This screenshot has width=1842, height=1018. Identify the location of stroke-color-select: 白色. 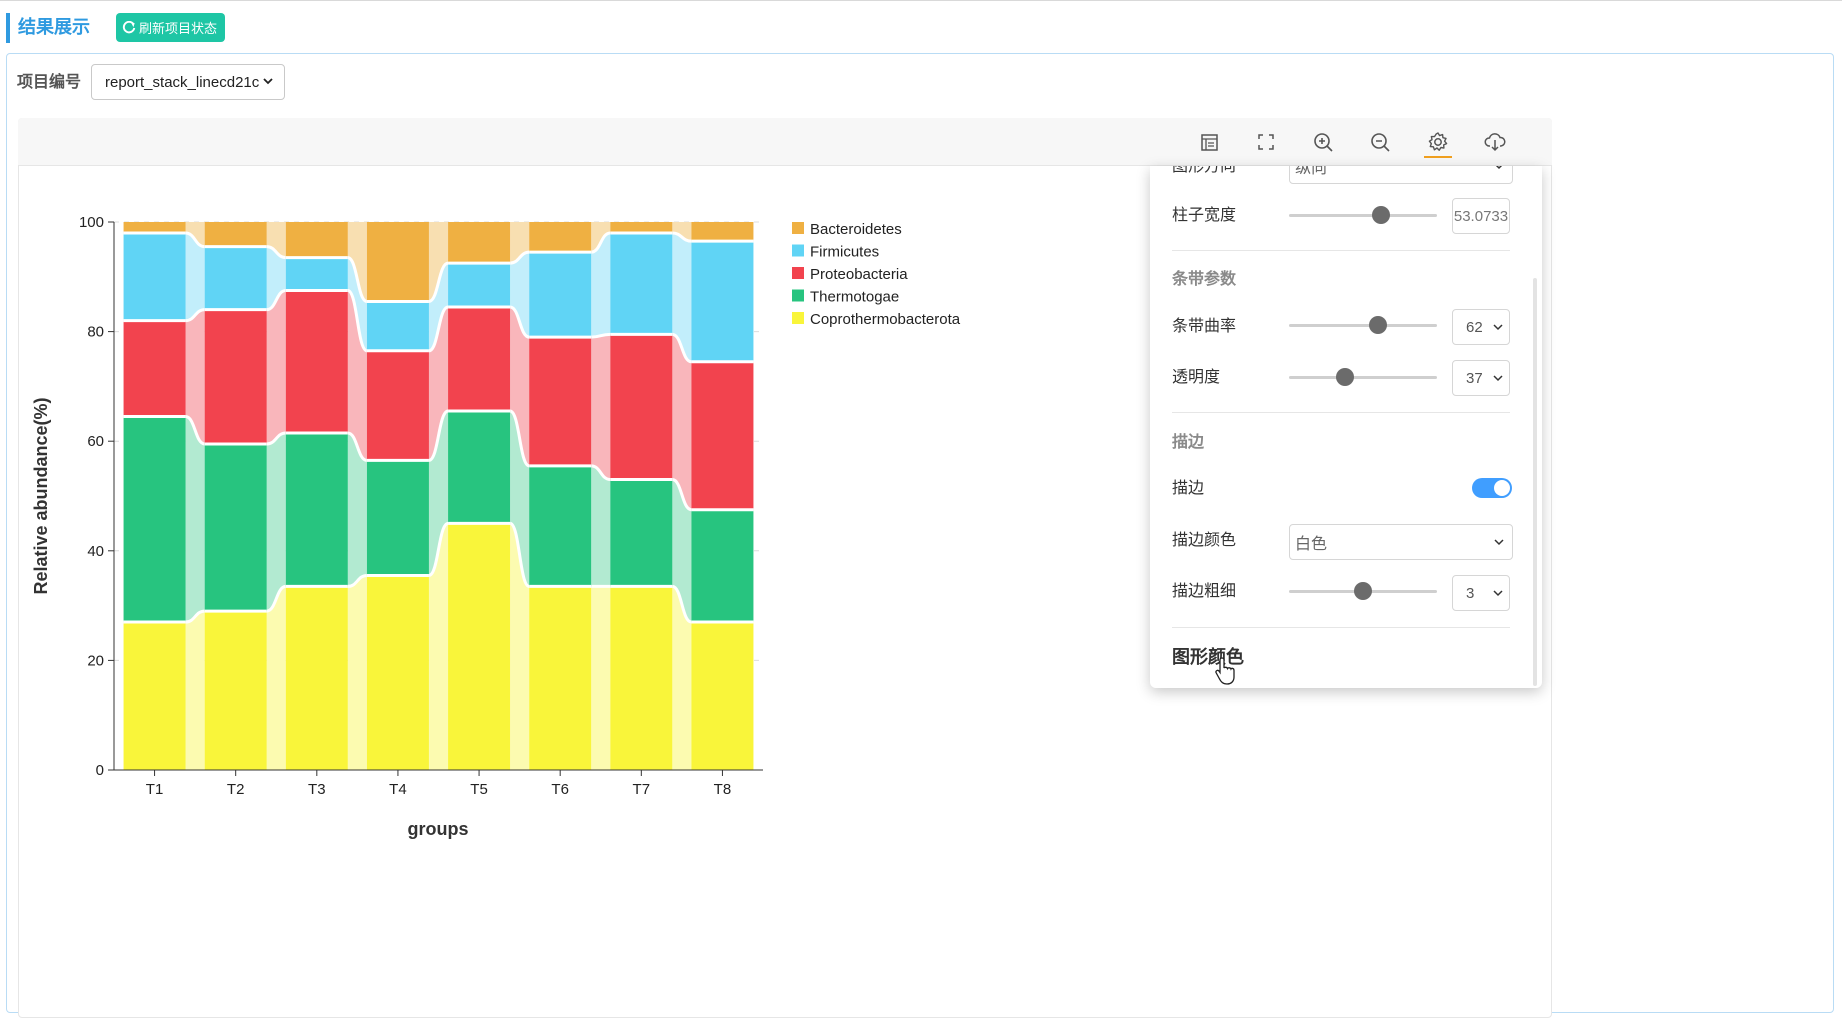
(1401, 542).